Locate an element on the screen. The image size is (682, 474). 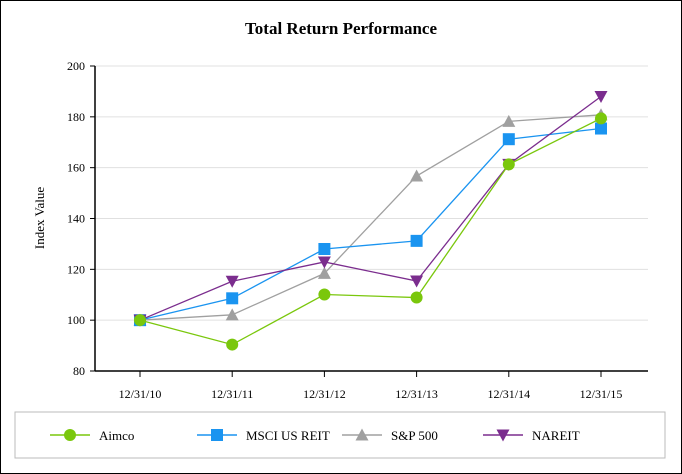
x-tick-label: 12/31/15 is located at coordinates (601, 394).